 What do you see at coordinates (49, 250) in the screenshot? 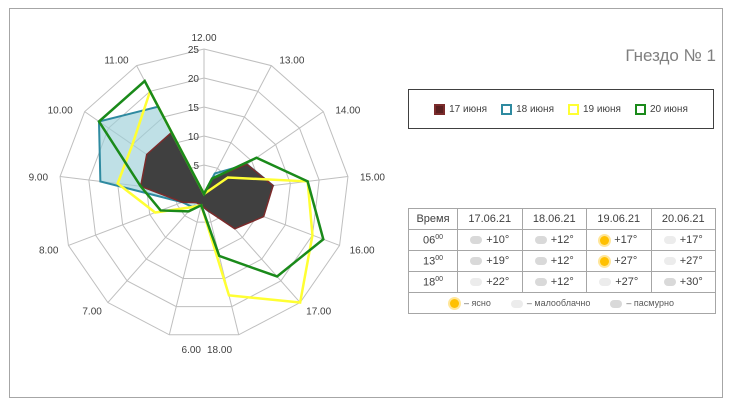
I see `category-label: 8.00` at bounding box center [49, 250].